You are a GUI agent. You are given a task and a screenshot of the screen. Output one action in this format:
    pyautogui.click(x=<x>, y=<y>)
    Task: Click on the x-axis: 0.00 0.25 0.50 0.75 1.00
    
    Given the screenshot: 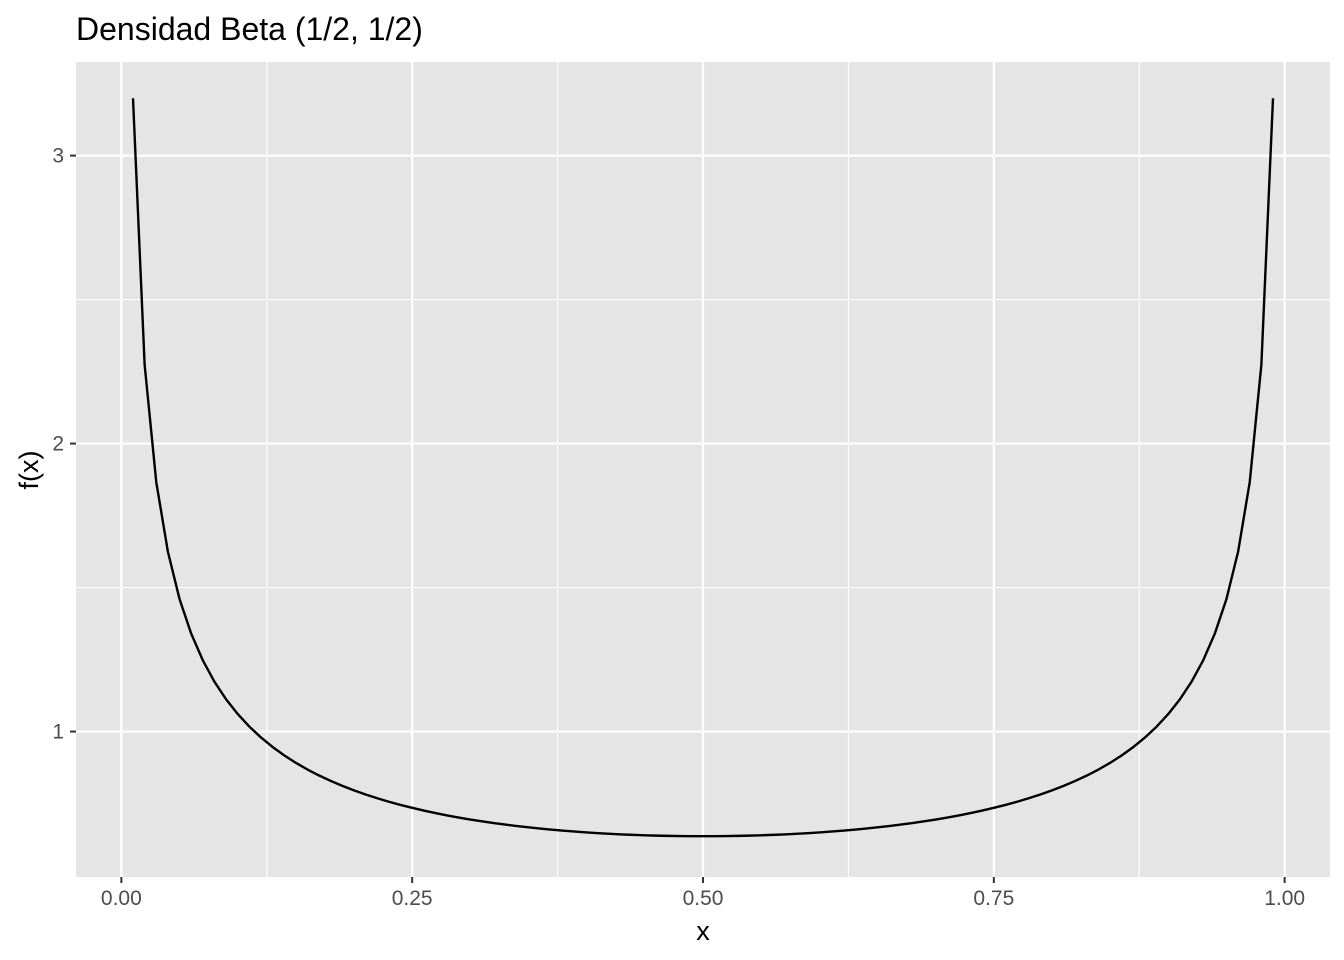 What is the action you would take?
    pyautogui.click(x=703, y=893)
    